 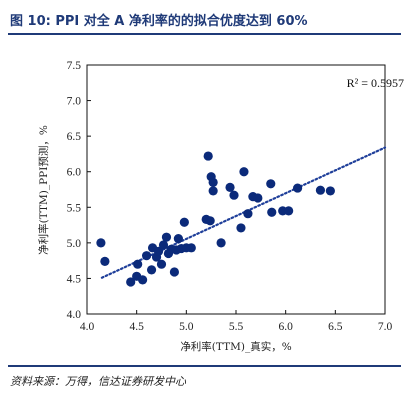 I want to click on y-tick-label: 4.0, so click(x=74, y=315).